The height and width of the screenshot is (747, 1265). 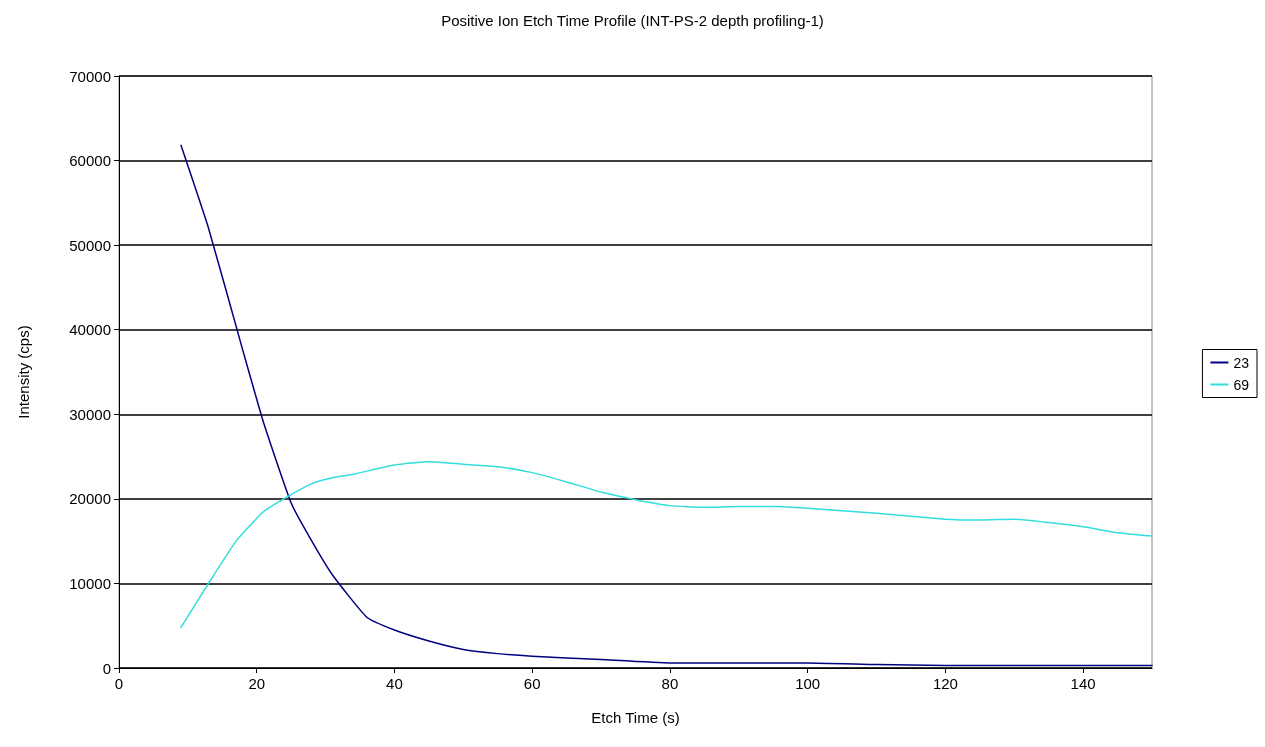 What do you see at coordinates (90, 245) in the screenshot?
I see `y-tick-label: 50000` at bounding box center [90, 245].